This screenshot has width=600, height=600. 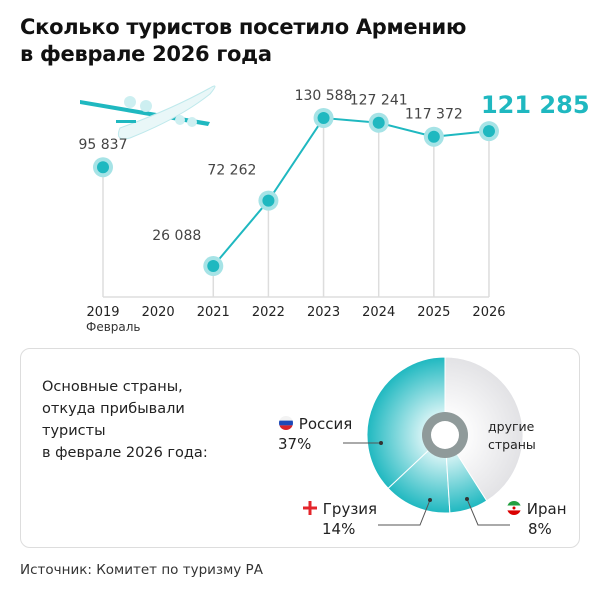 What do you see at coordinates (535, 105) in the screenshot?
I see `data-label: 121 285` at bounding box center [535, 105].